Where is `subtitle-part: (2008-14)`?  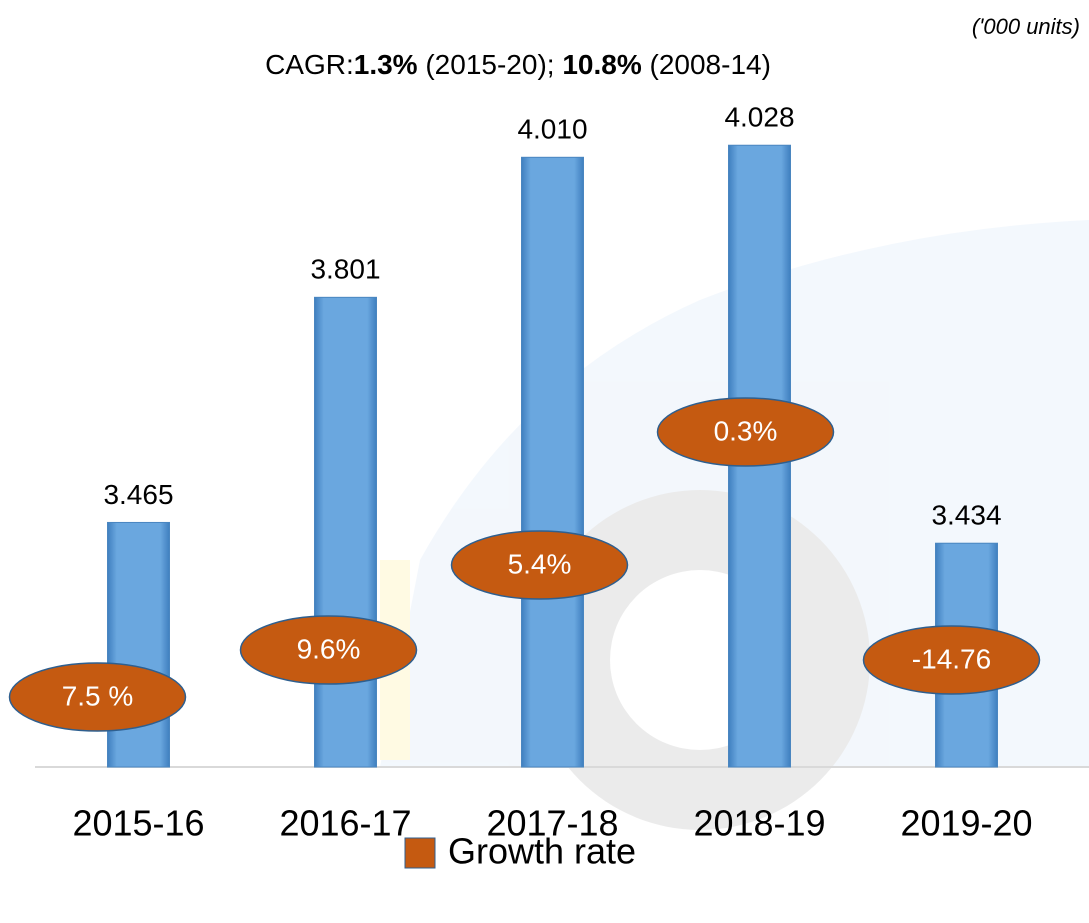 subtitle-part: (2008-14) is located at coordinates (706, 64).